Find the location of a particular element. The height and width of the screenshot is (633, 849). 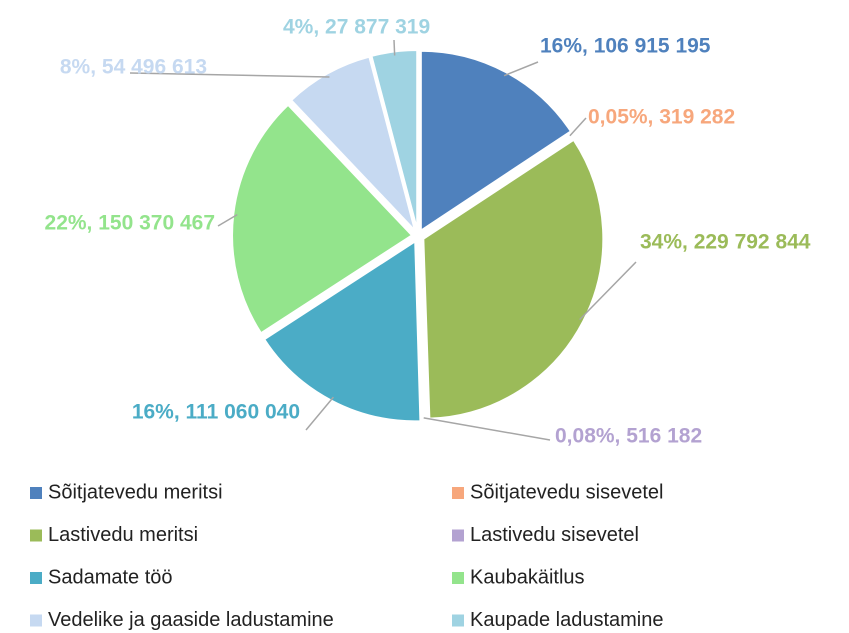

legend-label: Lastivedu meritsi is located at coordinates (123, 535).